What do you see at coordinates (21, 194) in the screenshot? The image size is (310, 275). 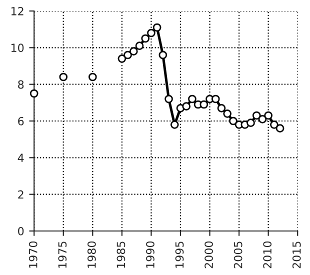 I see `y-tick-label: 2` at bounding box center [21, 194].